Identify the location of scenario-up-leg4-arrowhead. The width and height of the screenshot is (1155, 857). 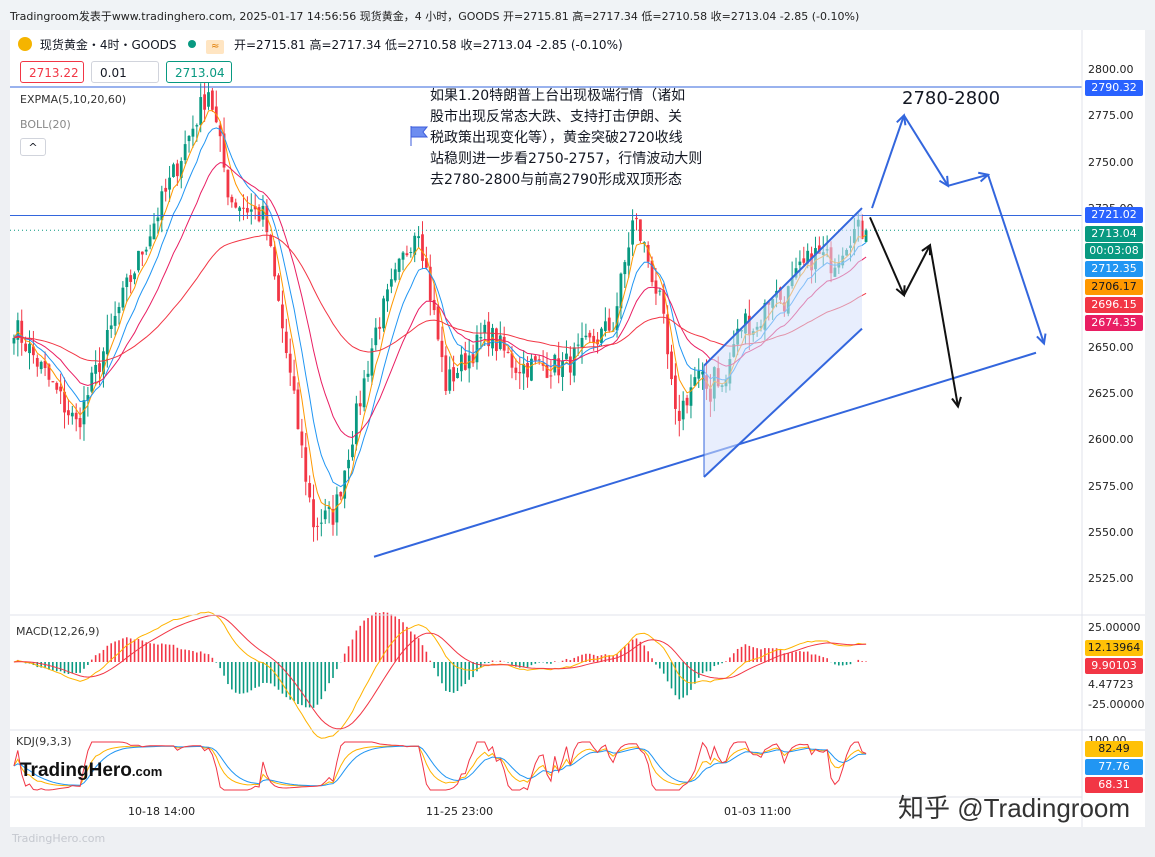
(1041, 339).